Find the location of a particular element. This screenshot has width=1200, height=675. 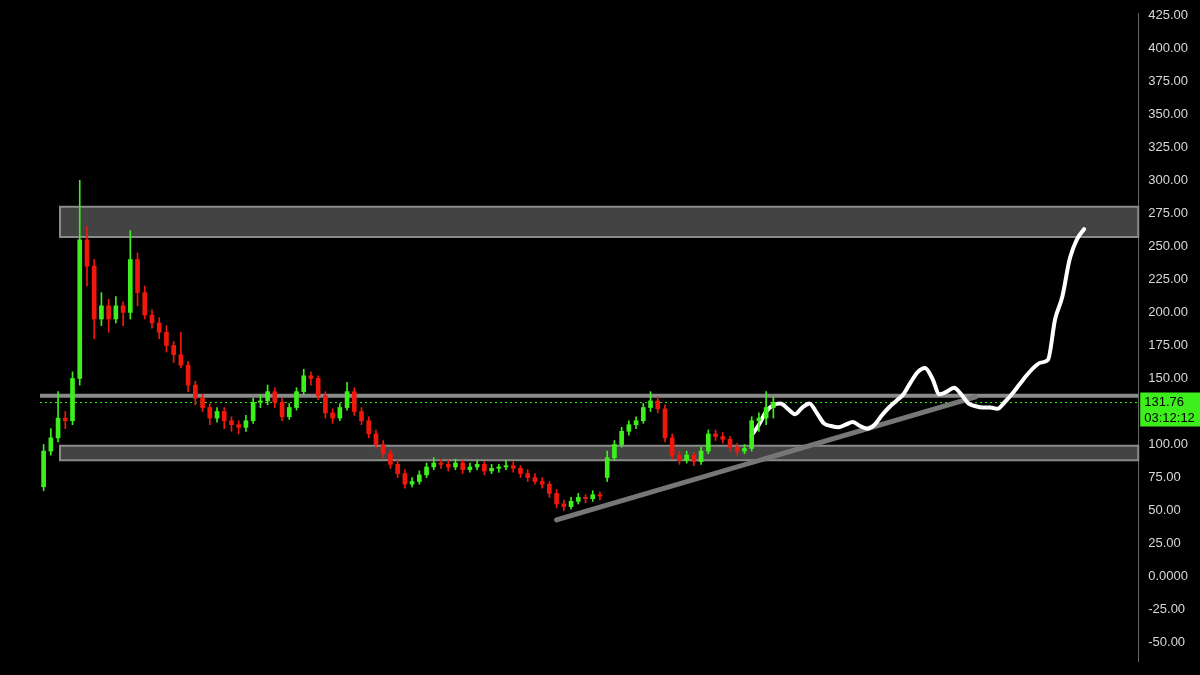

y-tick-label: -25.00 is located at coordinates (1167, 609).